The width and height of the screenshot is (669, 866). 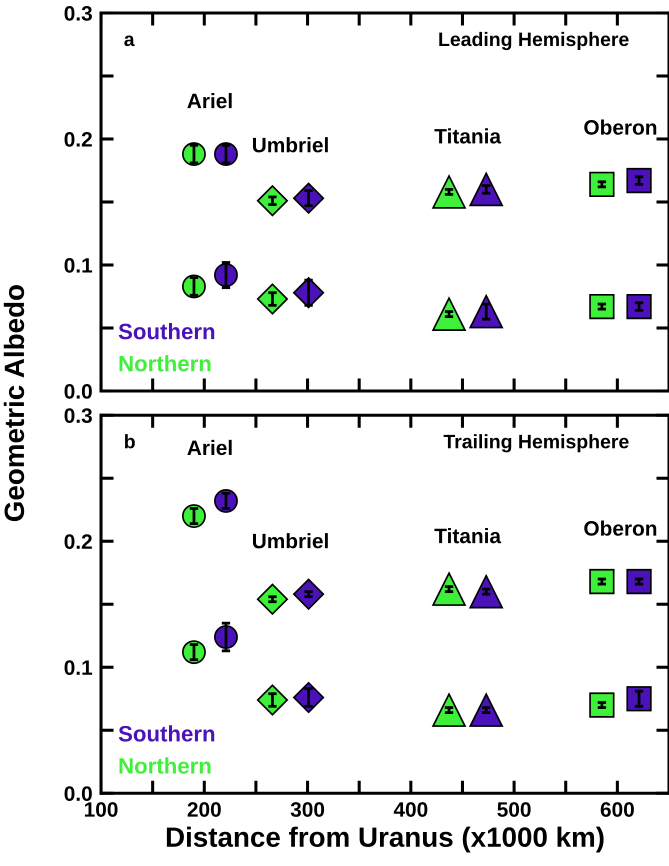 What do you see at coordinates (166, 733) in the screenshot?
I see `text: Southern` at bounding box center [166, 733].